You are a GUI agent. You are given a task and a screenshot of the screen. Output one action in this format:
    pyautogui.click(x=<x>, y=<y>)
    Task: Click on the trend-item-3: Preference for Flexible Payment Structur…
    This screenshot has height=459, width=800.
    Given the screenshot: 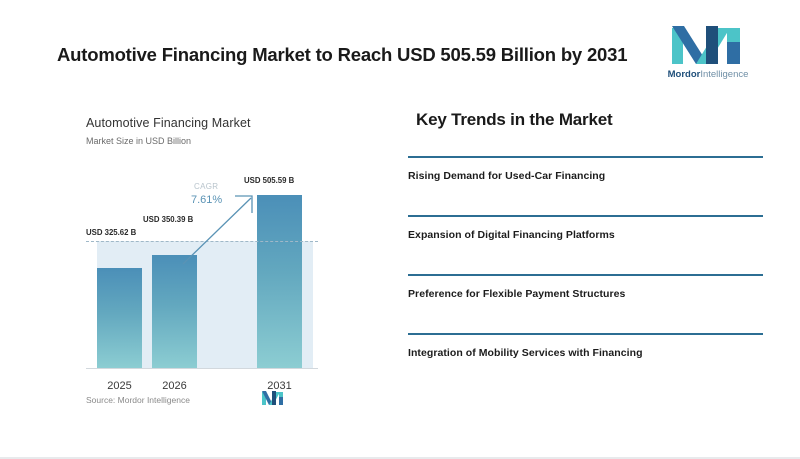 What is the action you would take?
    pyautogui.click(x=585, y=303)
    